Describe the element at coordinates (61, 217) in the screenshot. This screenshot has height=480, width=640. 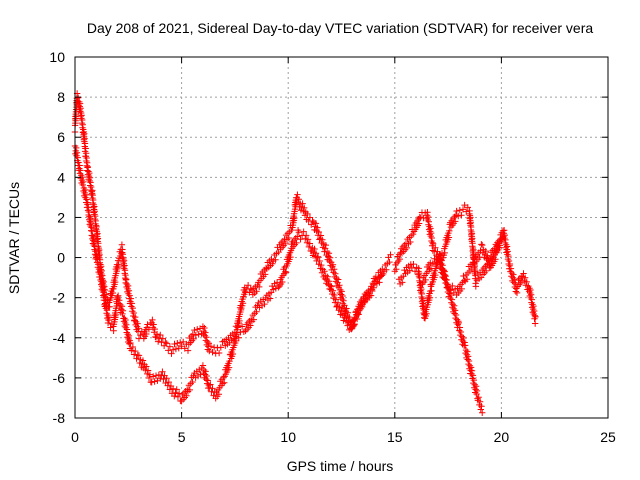
I see `y-tick-label: 2` at that location.